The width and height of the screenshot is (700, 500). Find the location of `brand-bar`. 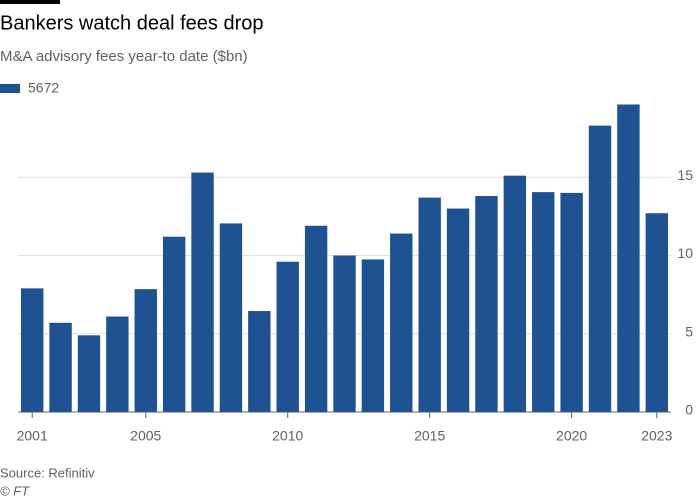

brand-bar is located at coordinates (30, 2).